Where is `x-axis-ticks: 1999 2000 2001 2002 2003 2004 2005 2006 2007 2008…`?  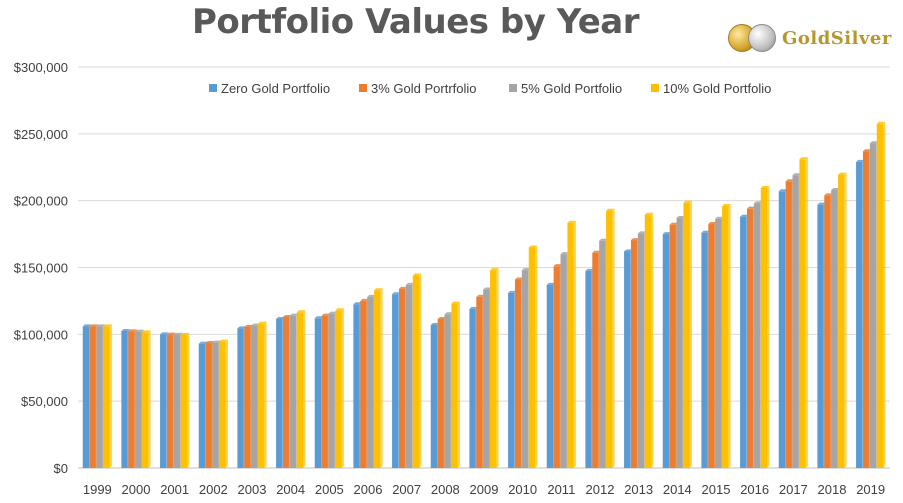 x-axis-ticks: 1999 2000 2001 2002 2003 2004 2005 2006 2007 2008… is located at coordinates (484, 489).